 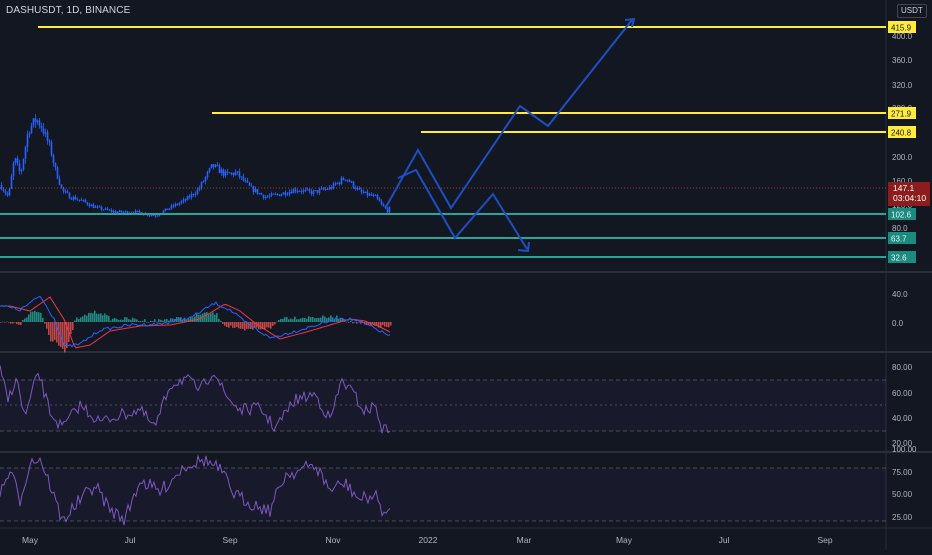 I want to click on stoch-axis-label: 50.00, so click(x=902, y=494).